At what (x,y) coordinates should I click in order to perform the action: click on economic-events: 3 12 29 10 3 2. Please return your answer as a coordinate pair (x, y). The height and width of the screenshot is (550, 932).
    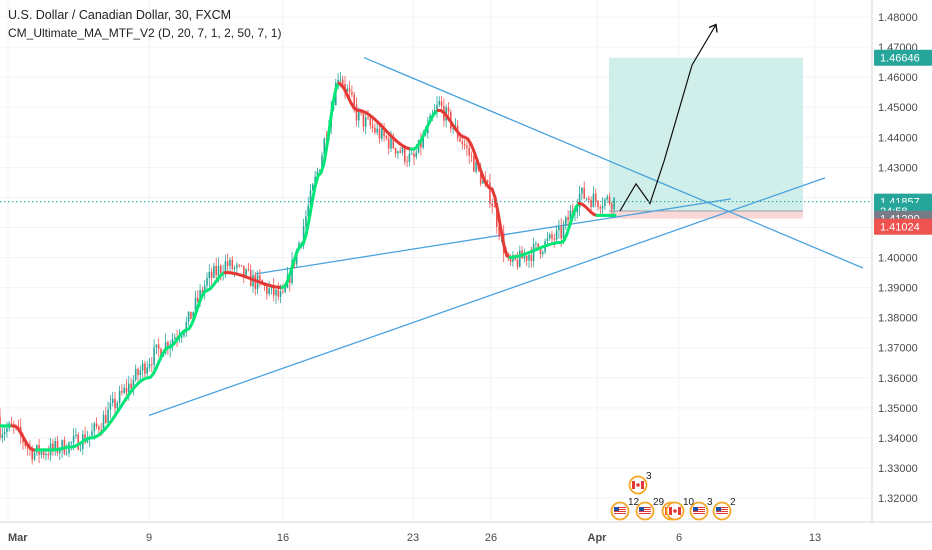
    Looking at the image, I should click on (673, 496).